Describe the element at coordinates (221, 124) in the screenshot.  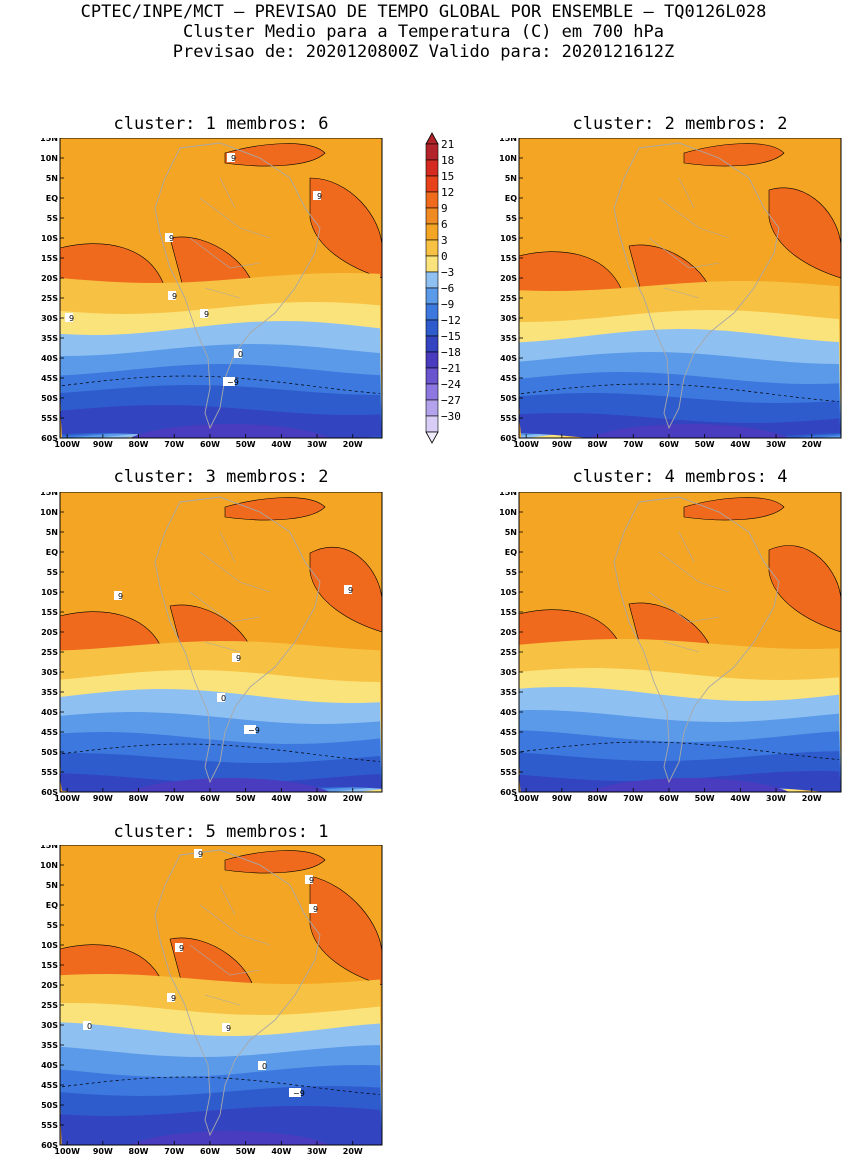
I see `panel-1-title: cluster: 1 membros: 6` at that location.